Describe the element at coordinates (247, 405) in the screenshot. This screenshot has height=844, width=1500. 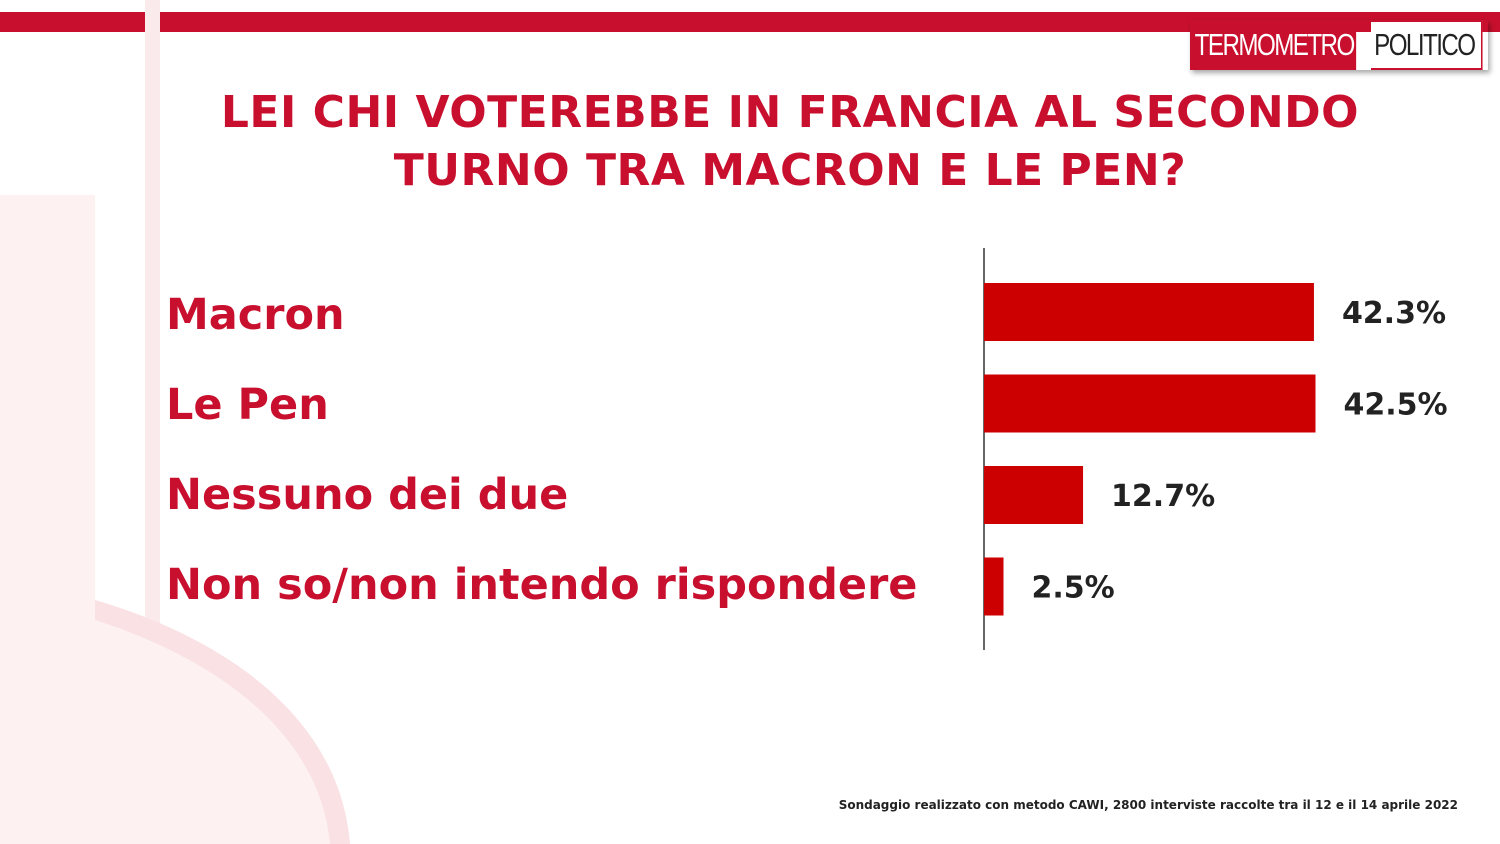
I see `category-label-le-pen: Le Pen` at that location.